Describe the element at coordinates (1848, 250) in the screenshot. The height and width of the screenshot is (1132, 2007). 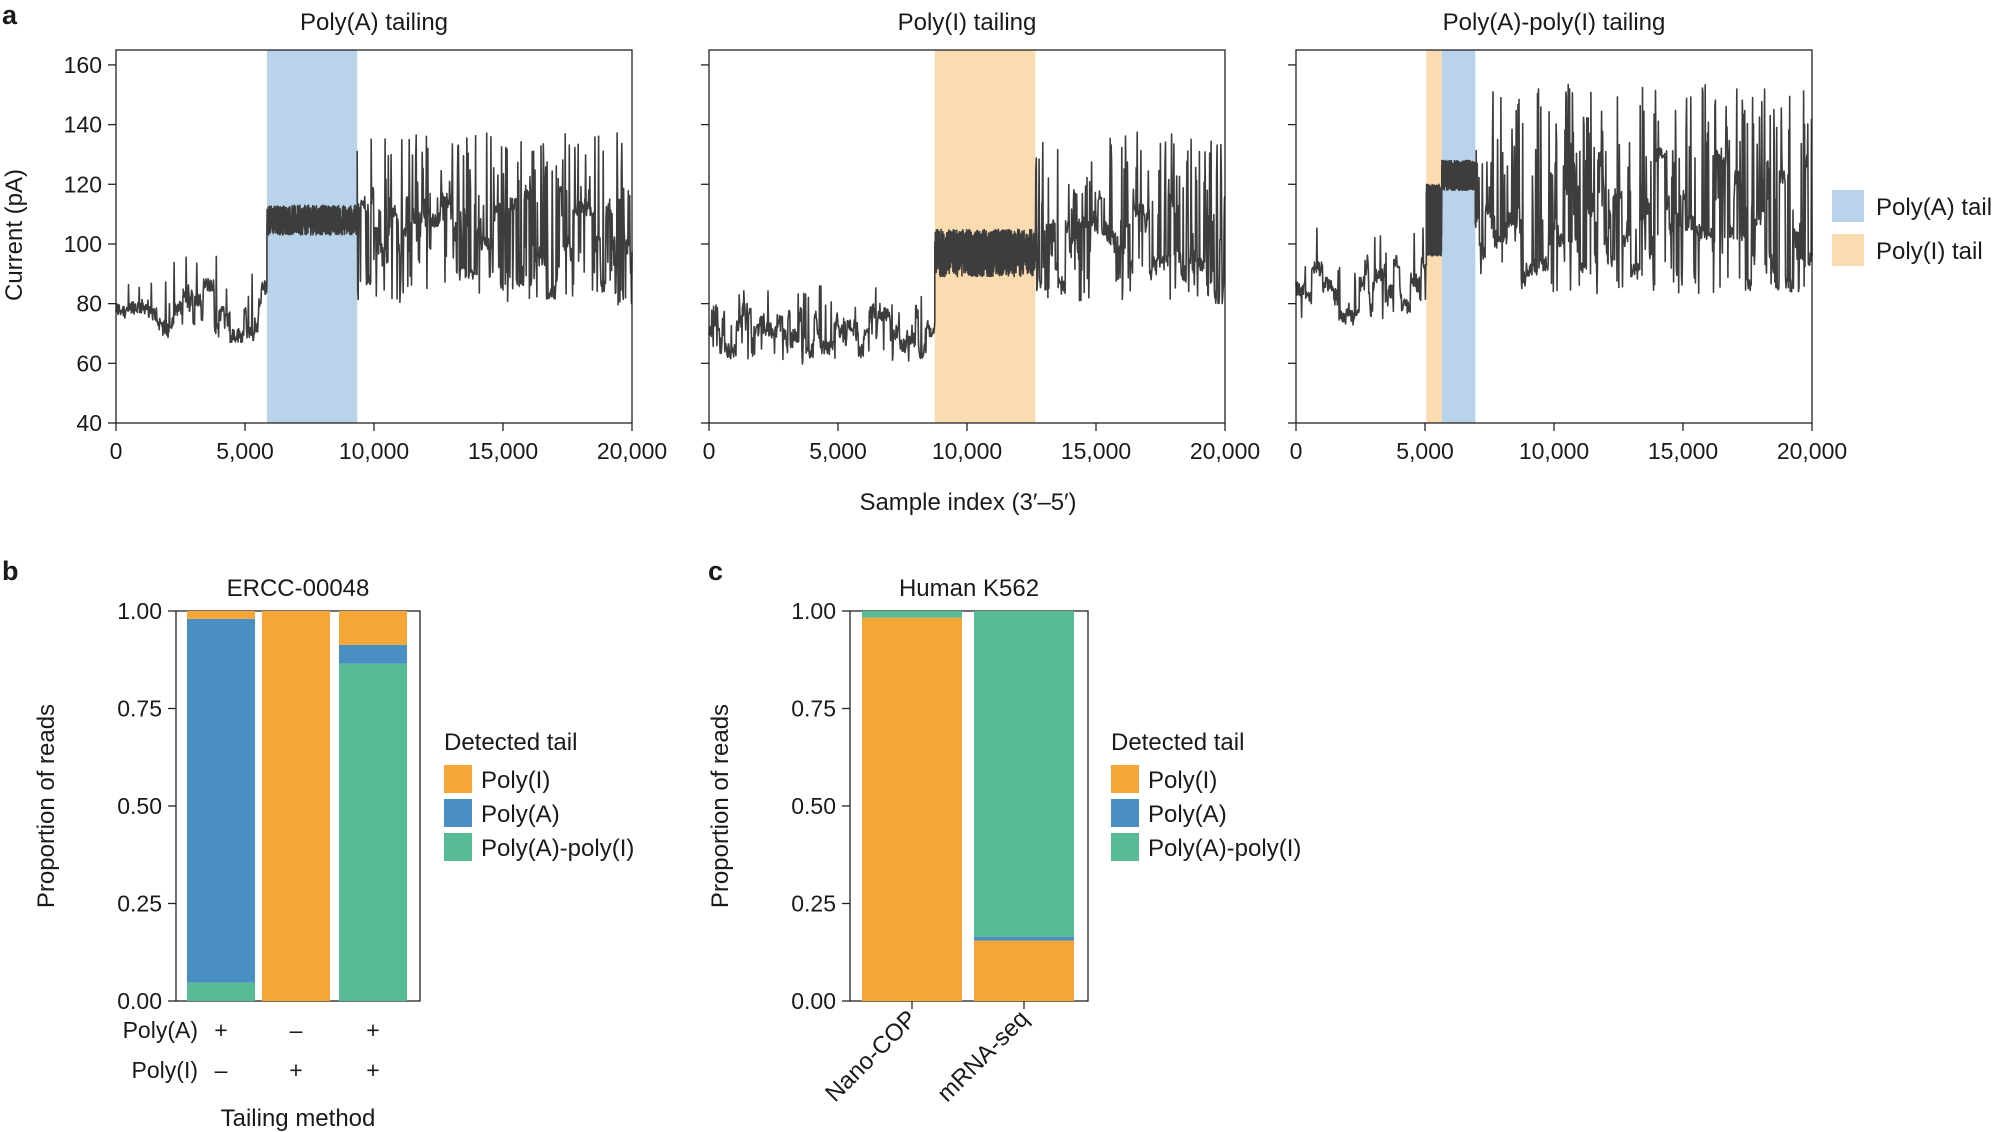
I see `legend-swatch-polyi` at that location.